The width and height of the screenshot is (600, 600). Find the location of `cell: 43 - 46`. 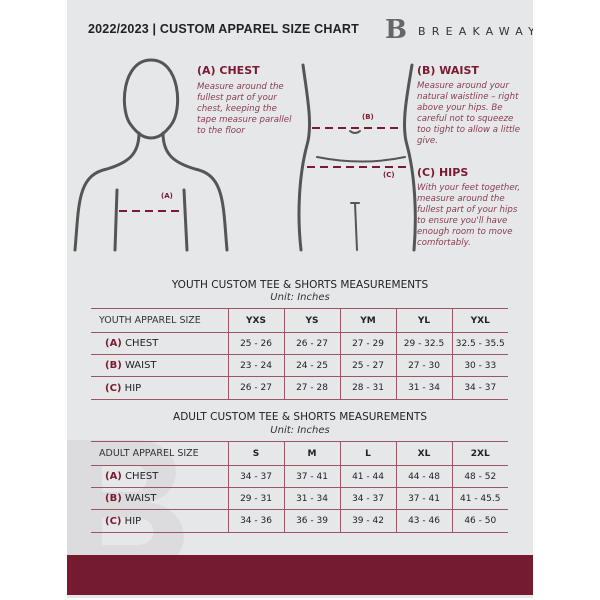

cell: 43 - 46 is located at coordinates (424, 521).